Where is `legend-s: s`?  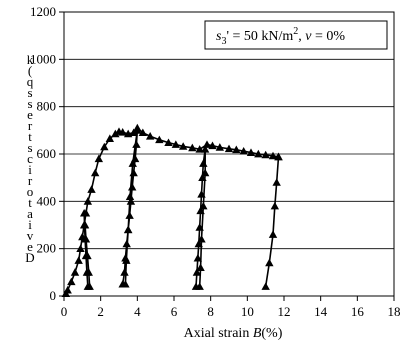 legend-s: s is located at coordinates (219, 36).